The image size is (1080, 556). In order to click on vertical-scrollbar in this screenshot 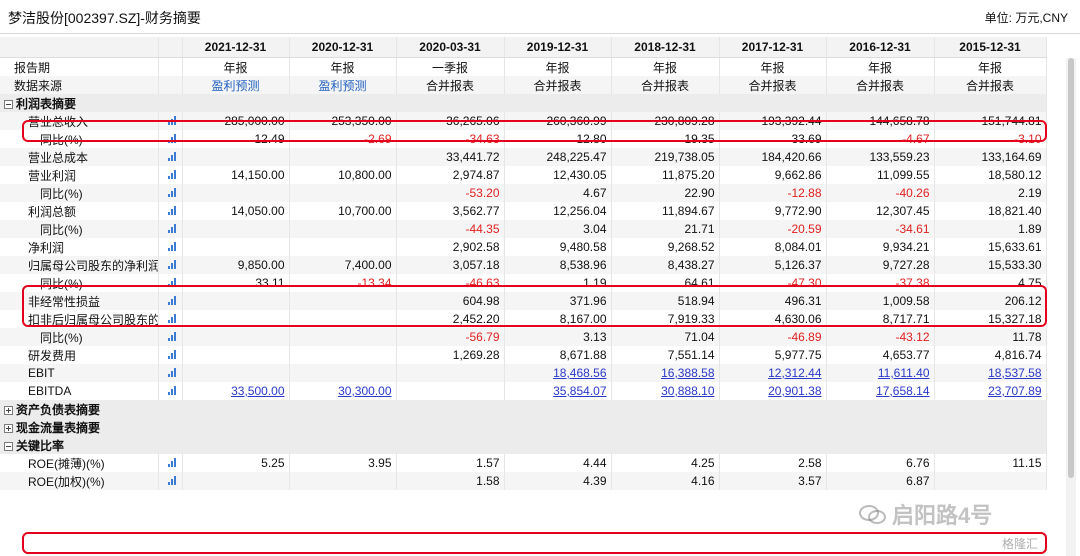, I will do `click(1071, 307)`.